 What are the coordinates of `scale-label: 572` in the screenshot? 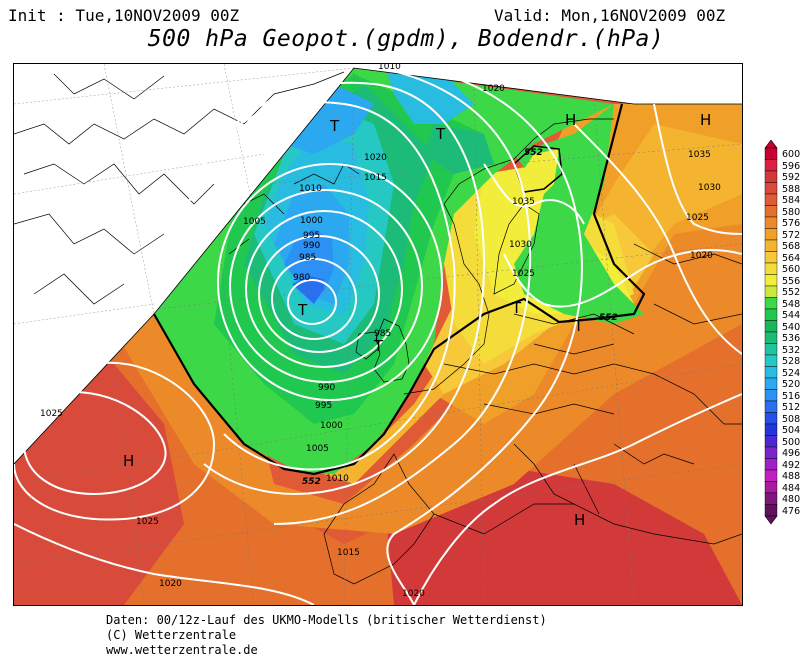 It's located at (791, 235).